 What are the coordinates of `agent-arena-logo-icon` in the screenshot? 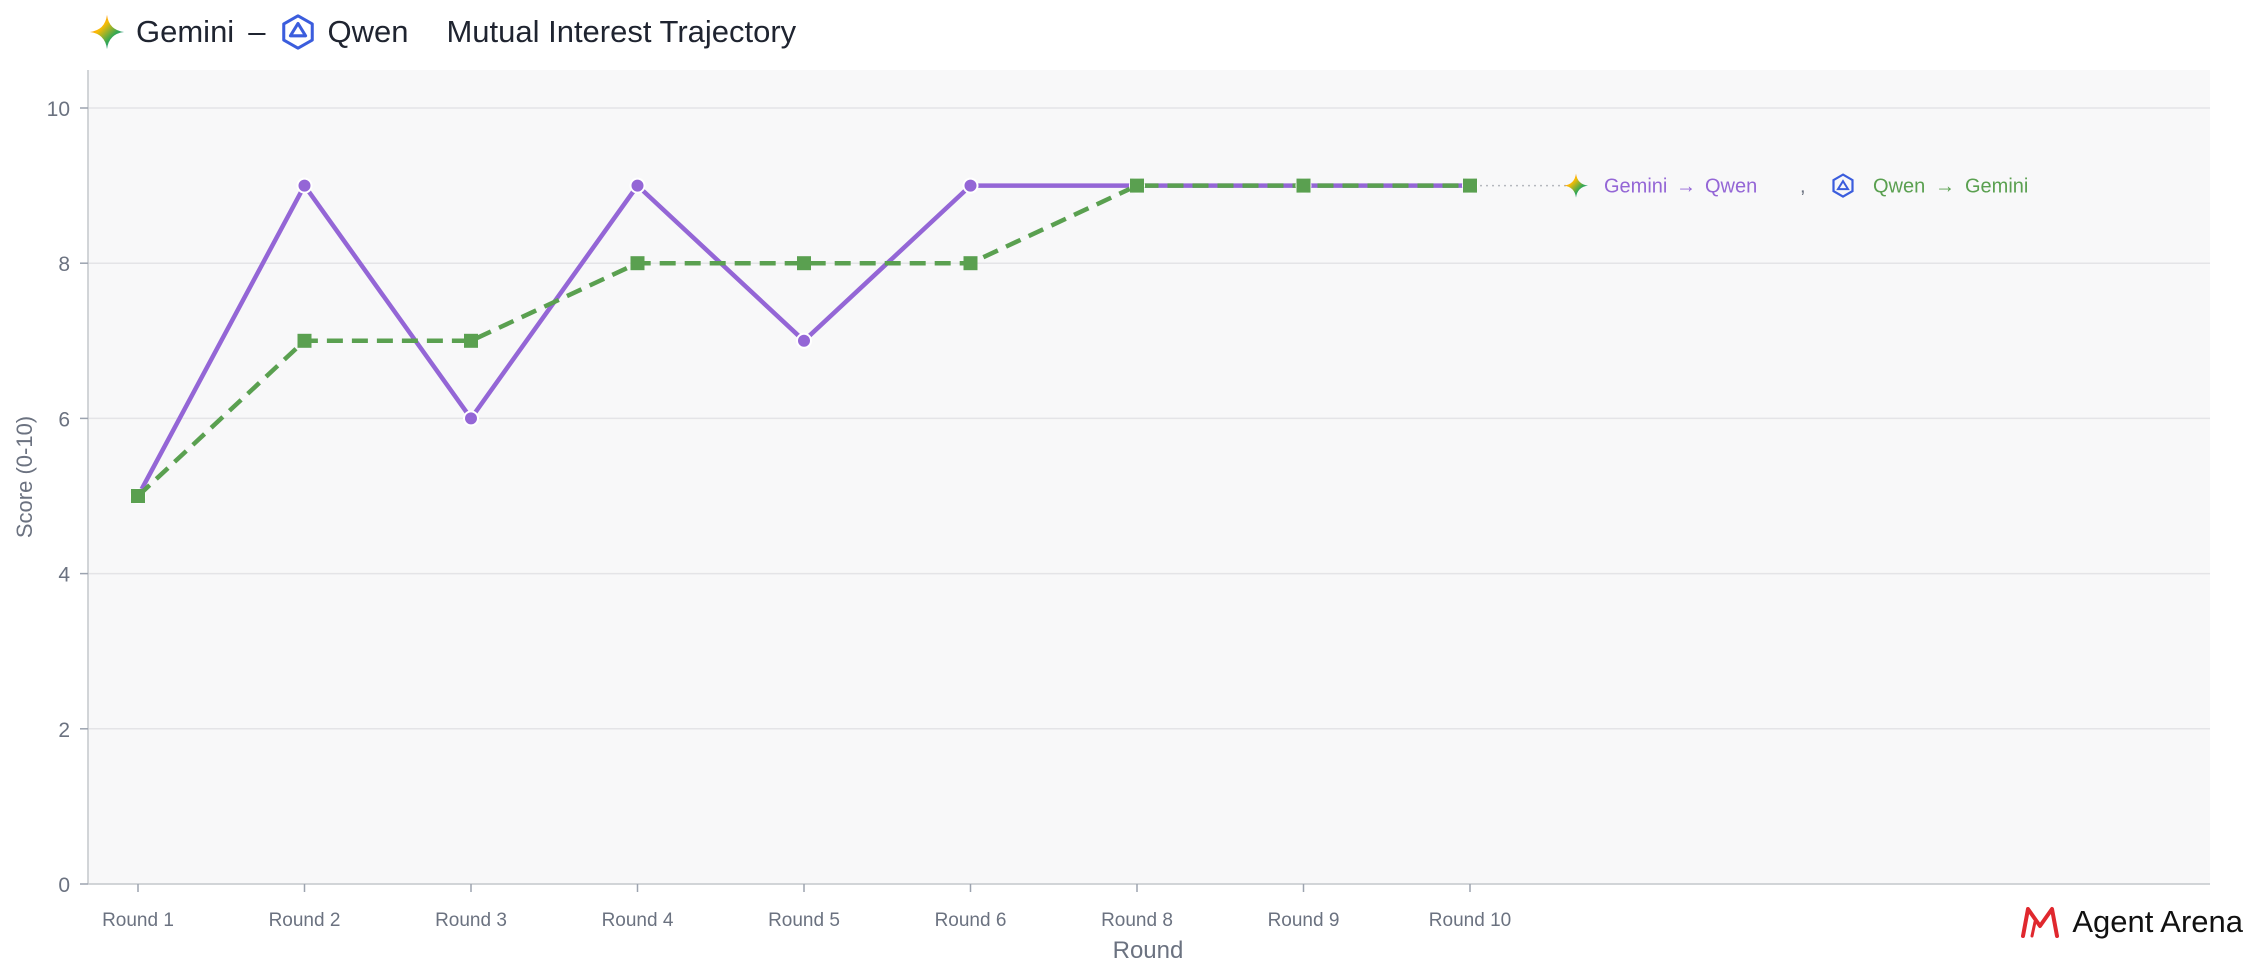 It's located at (2040, 922).